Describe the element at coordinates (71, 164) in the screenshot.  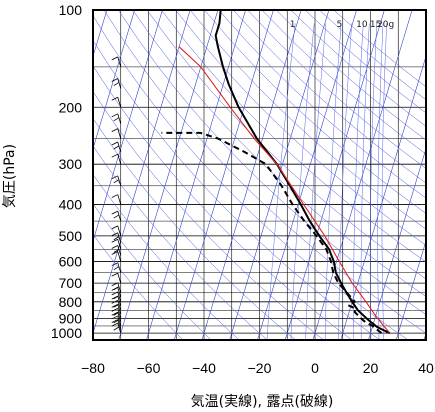
I see `y-tick-label: 300` at that location.